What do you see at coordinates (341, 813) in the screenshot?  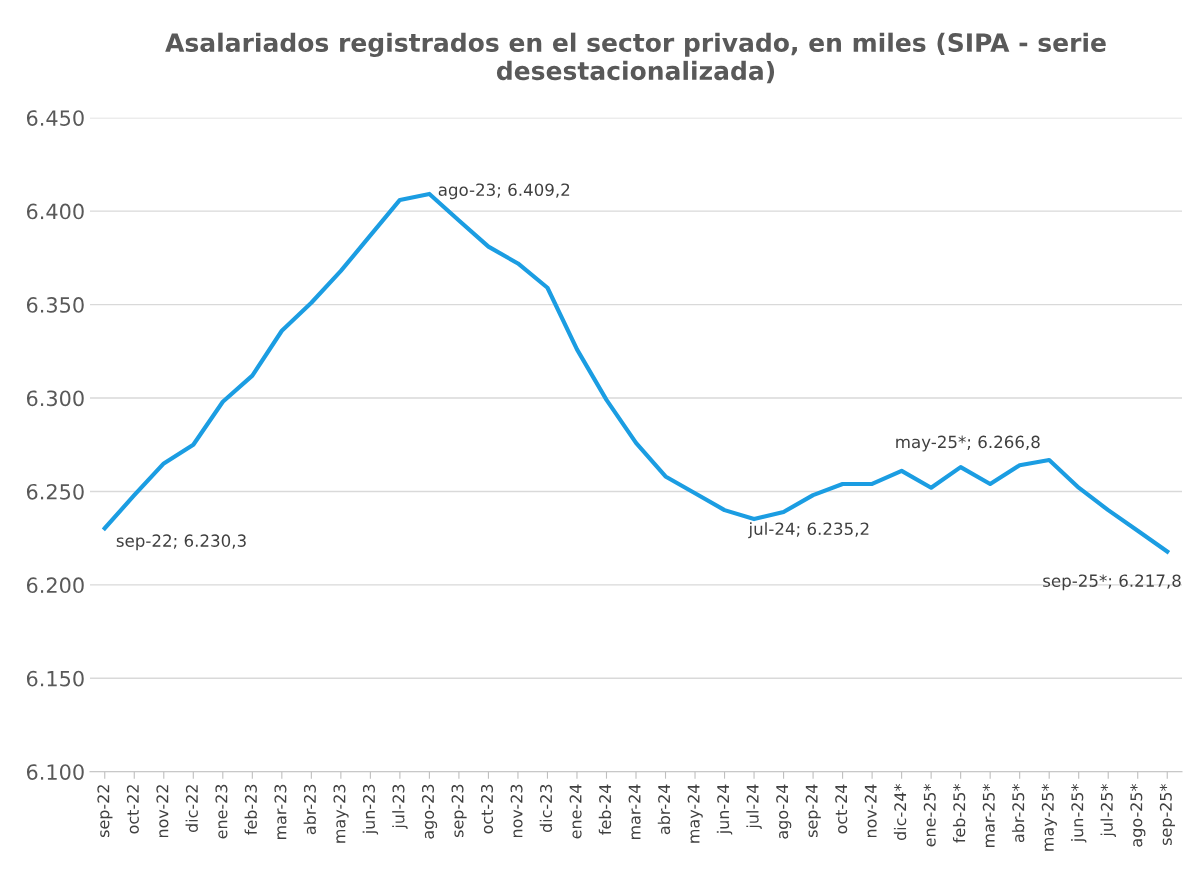 I see `x-tick-label: may-23` at bounding box center [341, 813].